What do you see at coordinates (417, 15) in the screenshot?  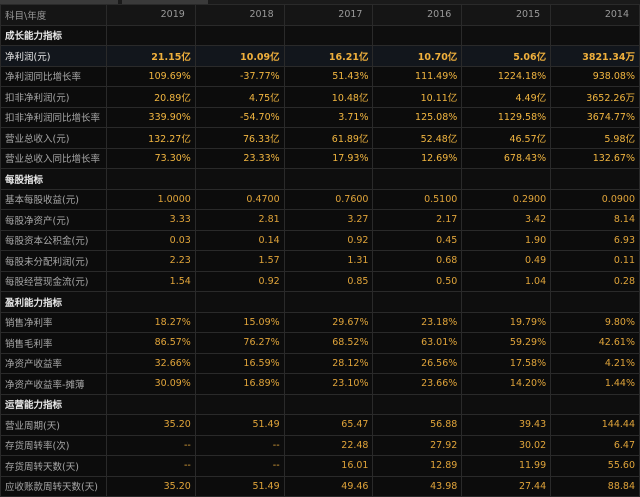 I see `header-year: 2016` at bounding box center [417, 15].